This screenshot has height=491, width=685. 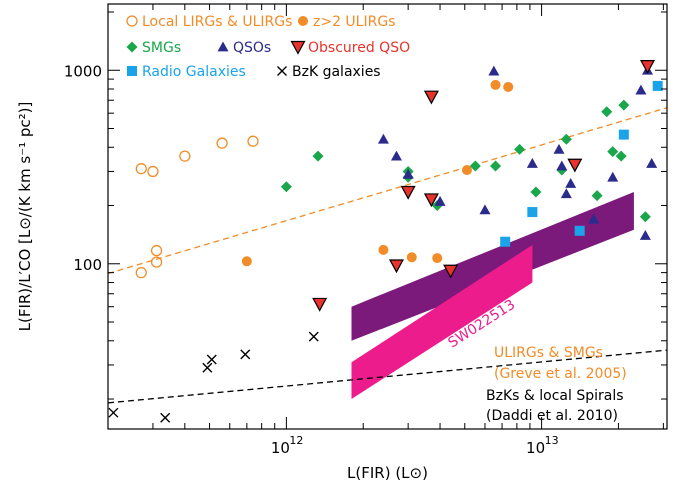 I want to click on legend-label-bzk-galaxies: BzK galaxies, so click(x=336, y=72).